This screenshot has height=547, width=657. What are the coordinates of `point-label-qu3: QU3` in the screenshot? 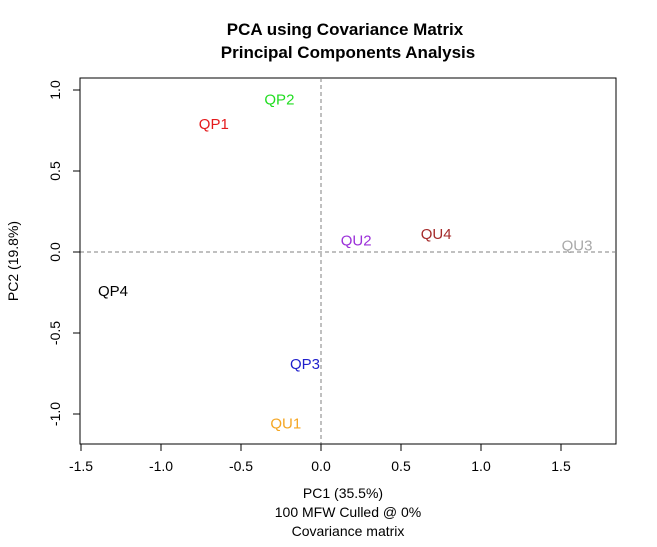 It's located at (577, 246).